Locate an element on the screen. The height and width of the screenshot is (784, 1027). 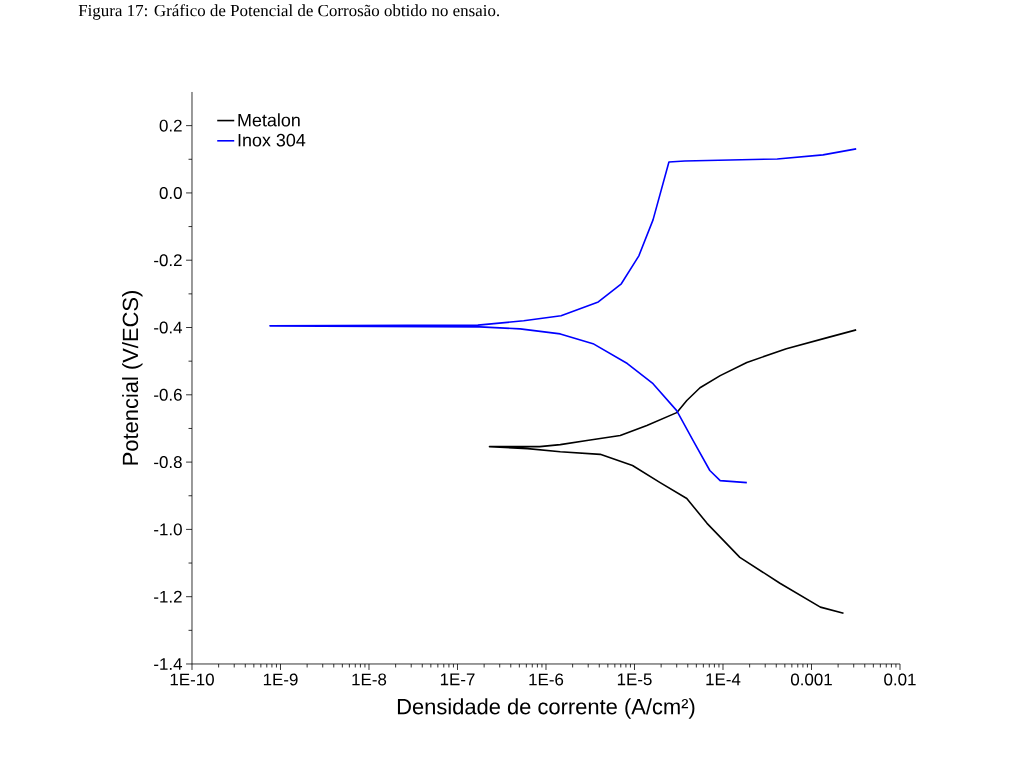
x-tick-label: 0.01 is located at coordinates (900, 679).